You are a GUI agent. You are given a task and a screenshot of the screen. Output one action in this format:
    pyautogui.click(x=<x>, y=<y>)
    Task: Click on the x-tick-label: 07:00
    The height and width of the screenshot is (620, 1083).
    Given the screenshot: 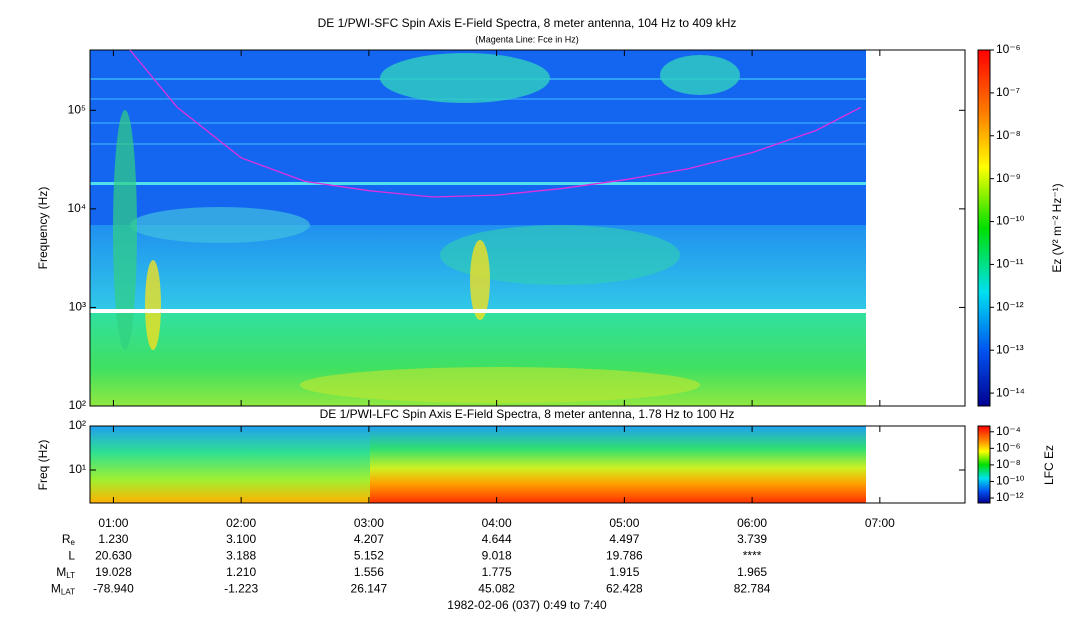 What is the action you would take?
    pyautogui.click(x=880, y=523)
    